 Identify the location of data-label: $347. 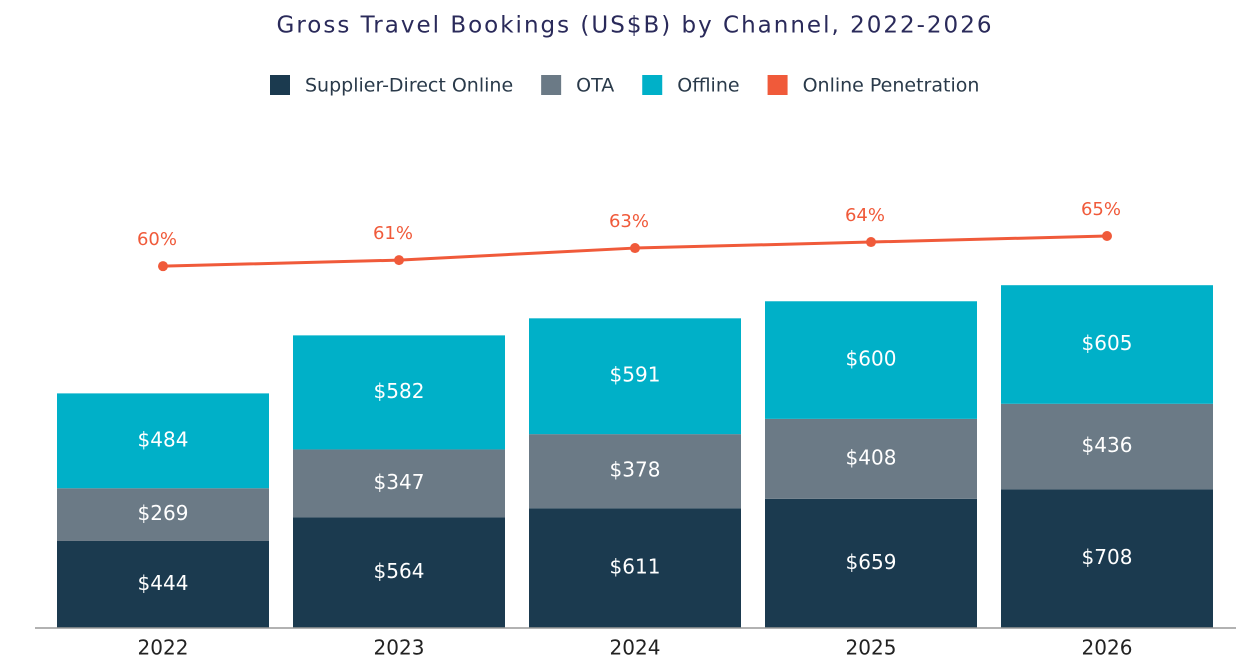
(399, 482).